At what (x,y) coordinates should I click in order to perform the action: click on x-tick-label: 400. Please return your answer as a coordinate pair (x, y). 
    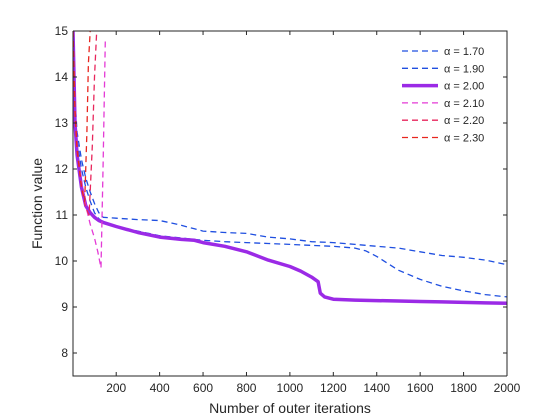
    Looking at the image, I should click on (160, 388).